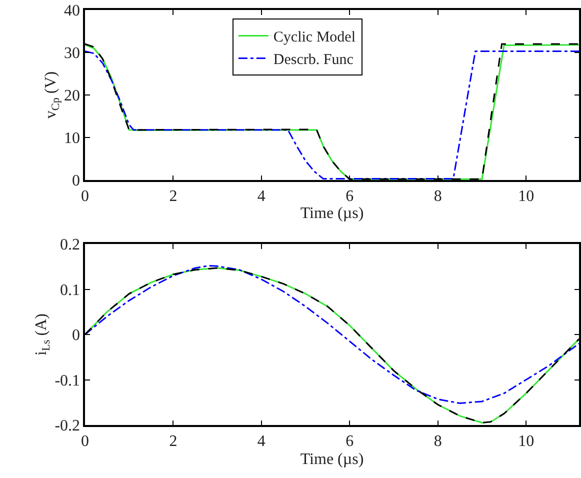  I want to click on y-tick-label: 10, so click(72, 139).